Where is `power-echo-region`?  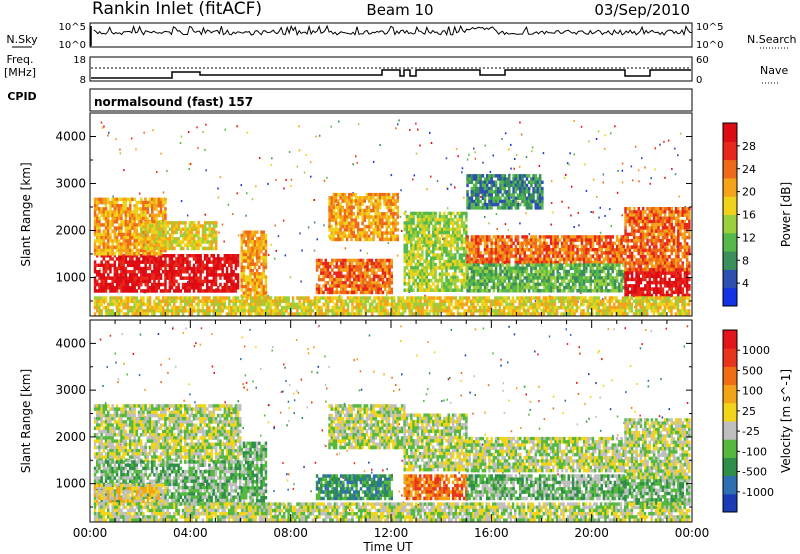
power-echo-region is located at coordinates (545, 250).